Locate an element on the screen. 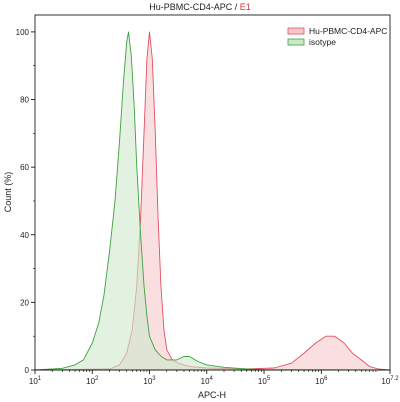  chart-title: Hu-PBMC-CD4-APC / E1 is located at coordinates (200, 7).